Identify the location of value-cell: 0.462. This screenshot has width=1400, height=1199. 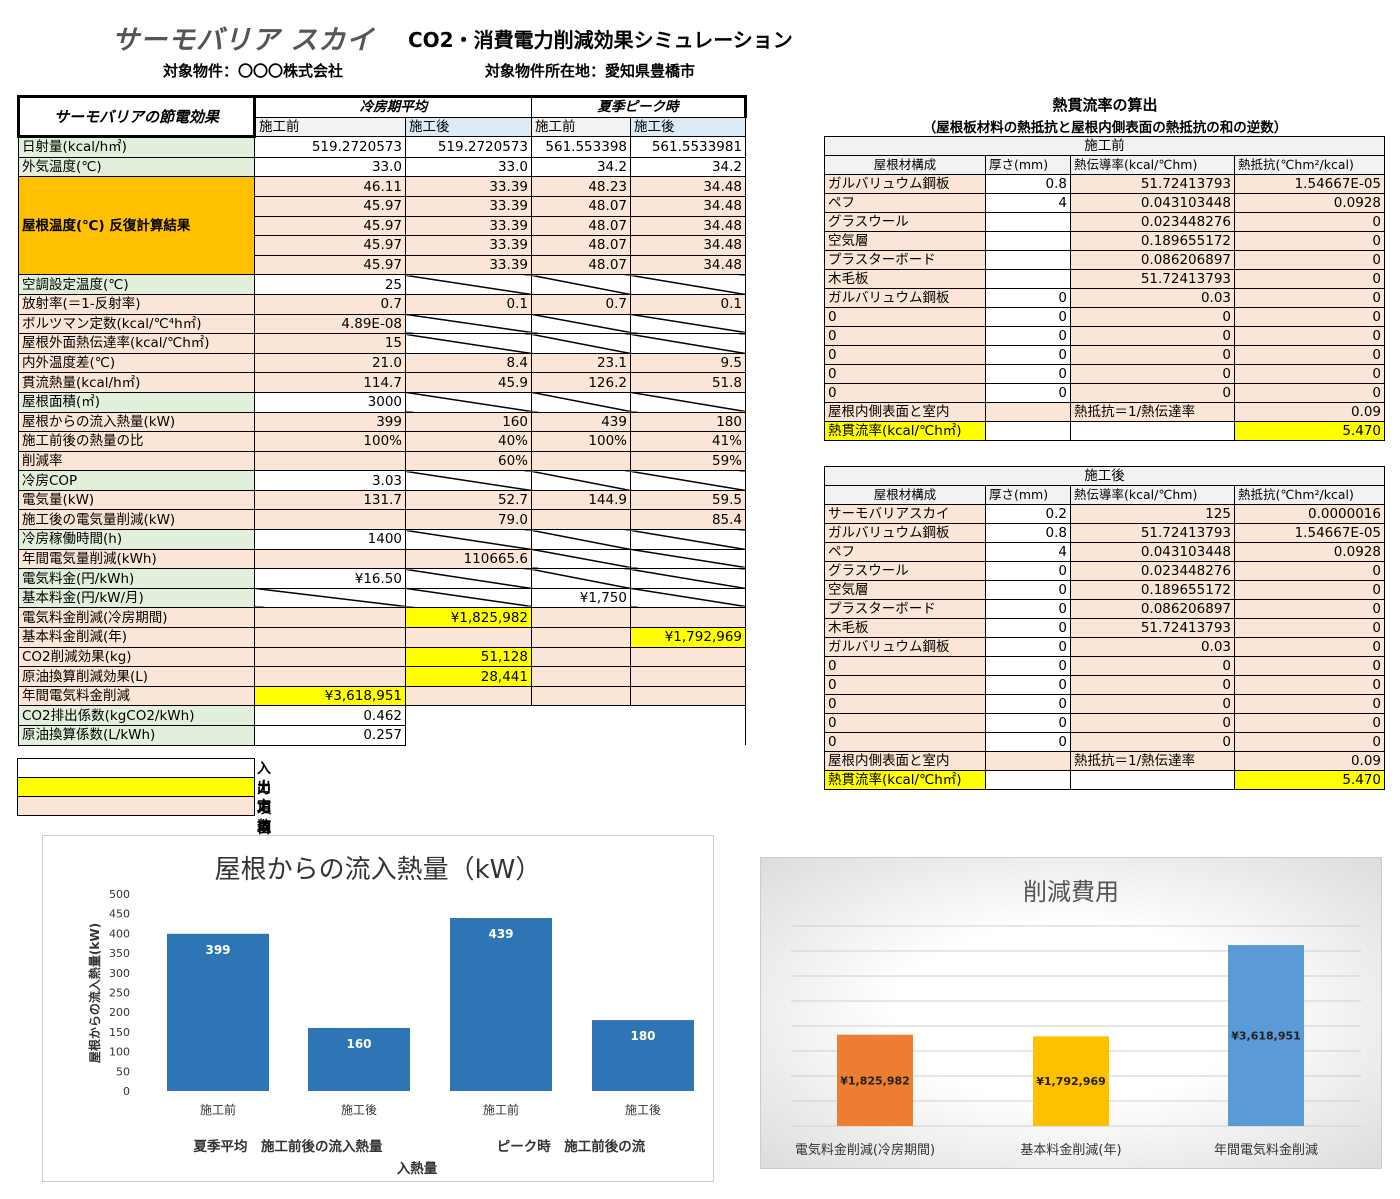
(330, 715).